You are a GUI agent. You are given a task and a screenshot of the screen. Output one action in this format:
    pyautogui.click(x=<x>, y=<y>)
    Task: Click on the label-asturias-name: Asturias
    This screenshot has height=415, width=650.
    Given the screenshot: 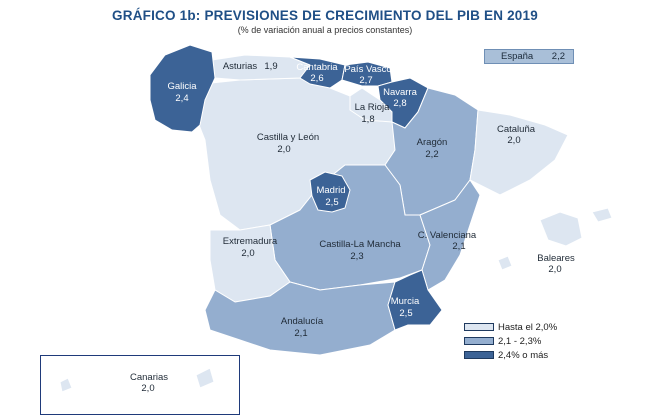 What is the action you would take?
    pyautogui.click(x=240, y=66)
    